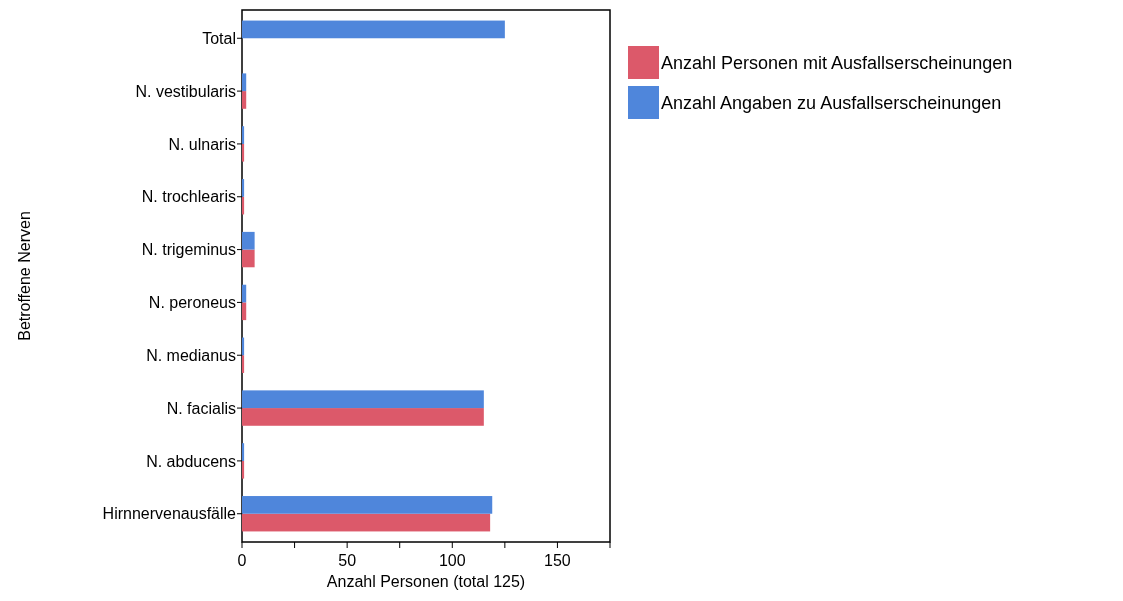 The image size is (1123, 601). I want to click on x-tick-label: 0, so click(242, 560).